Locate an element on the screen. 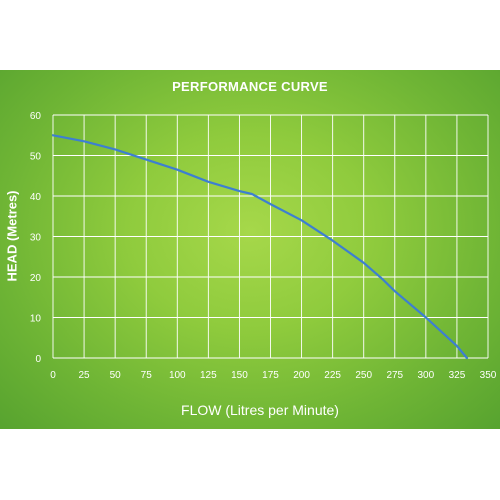  x-axis-label: FLOW (Litres per Minute) is located at coordinates (260, 410).